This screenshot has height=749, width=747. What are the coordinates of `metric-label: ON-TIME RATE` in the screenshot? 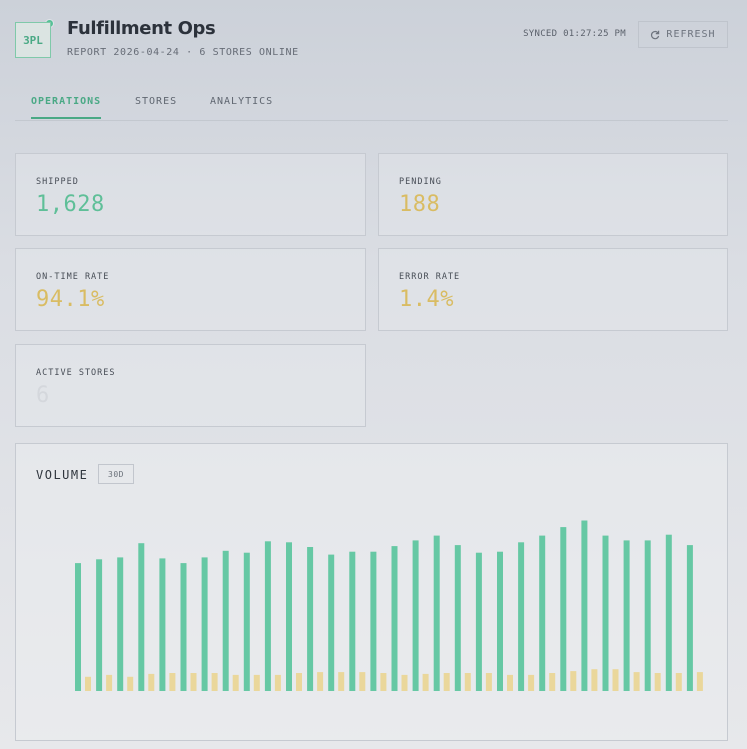 It's located at (73, 277).